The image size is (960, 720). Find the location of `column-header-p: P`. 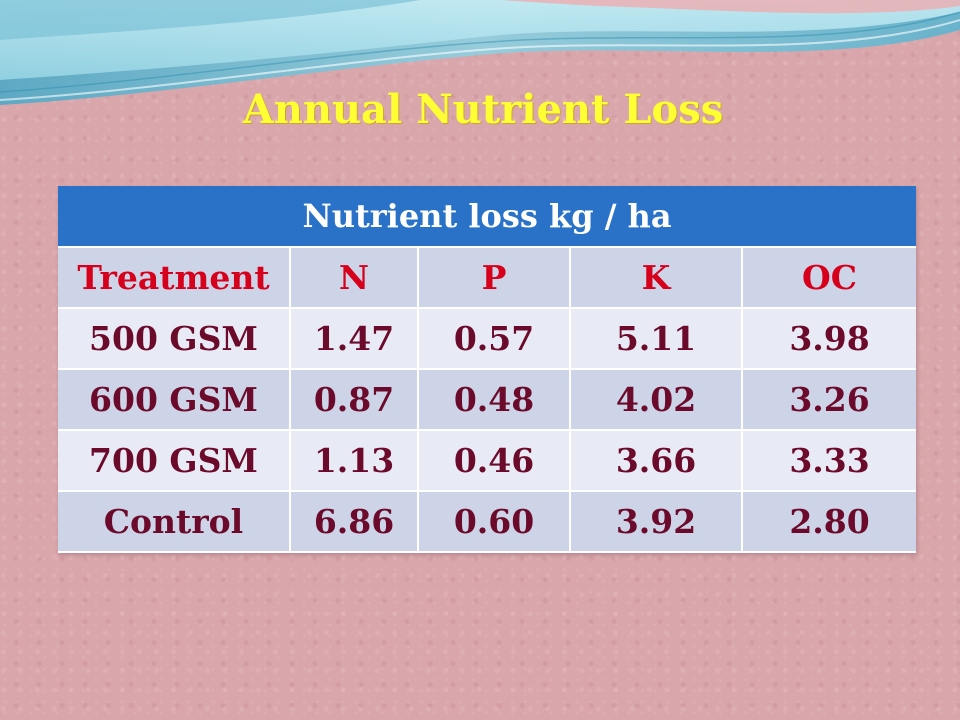

column-header-p: P is located at coordinates (494, 278).